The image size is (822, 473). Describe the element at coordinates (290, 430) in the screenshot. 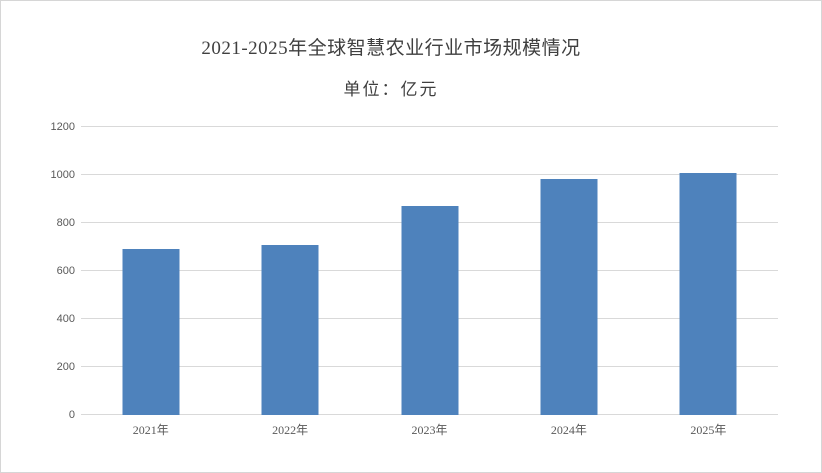

I see `x-tick-label: 2022年` at that location.